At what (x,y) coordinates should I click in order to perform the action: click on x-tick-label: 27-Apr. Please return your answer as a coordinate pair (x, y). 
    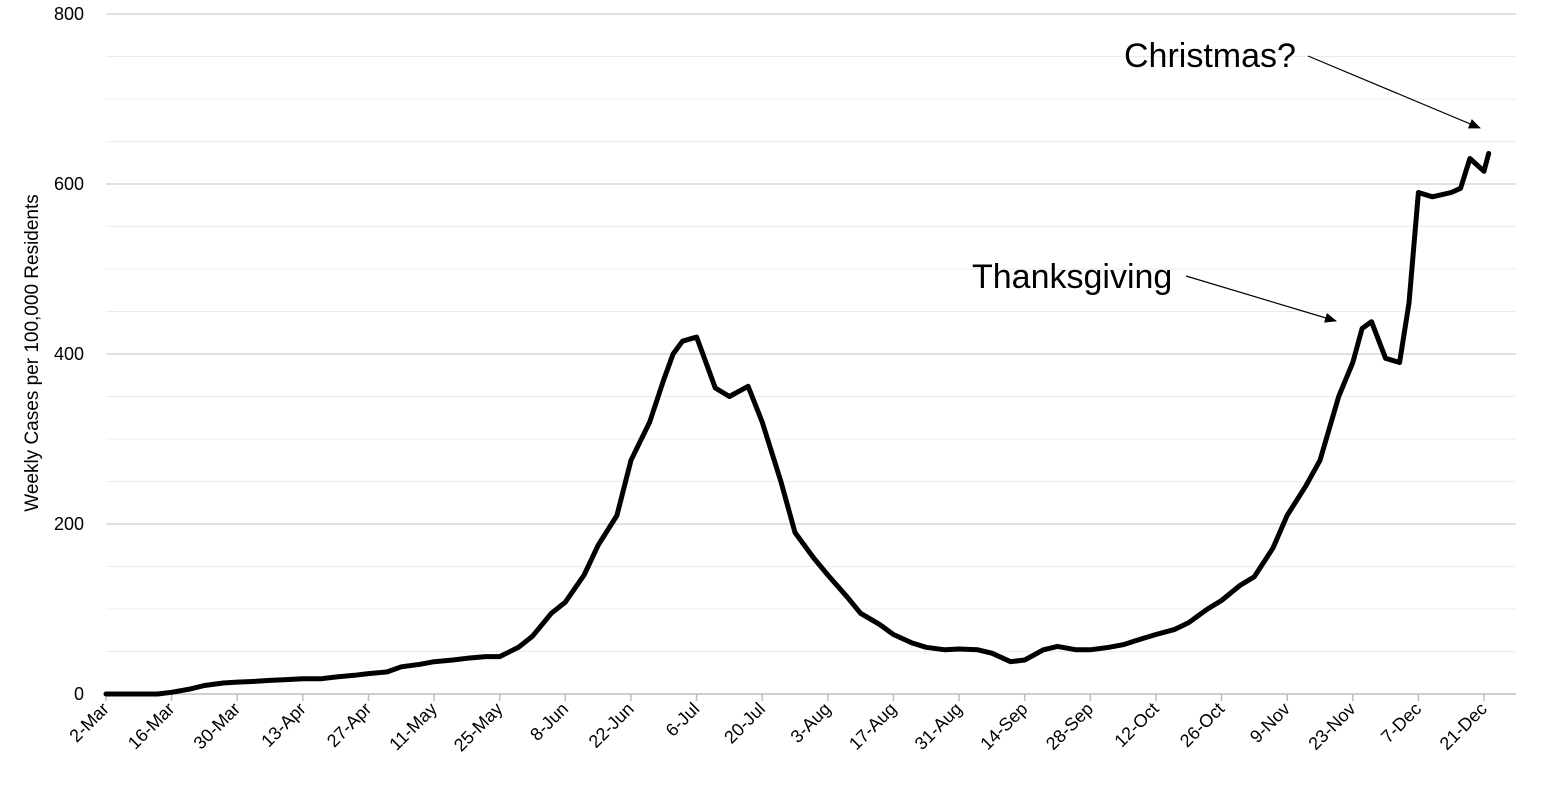
    Looking at the image, I should click on (349, 725).